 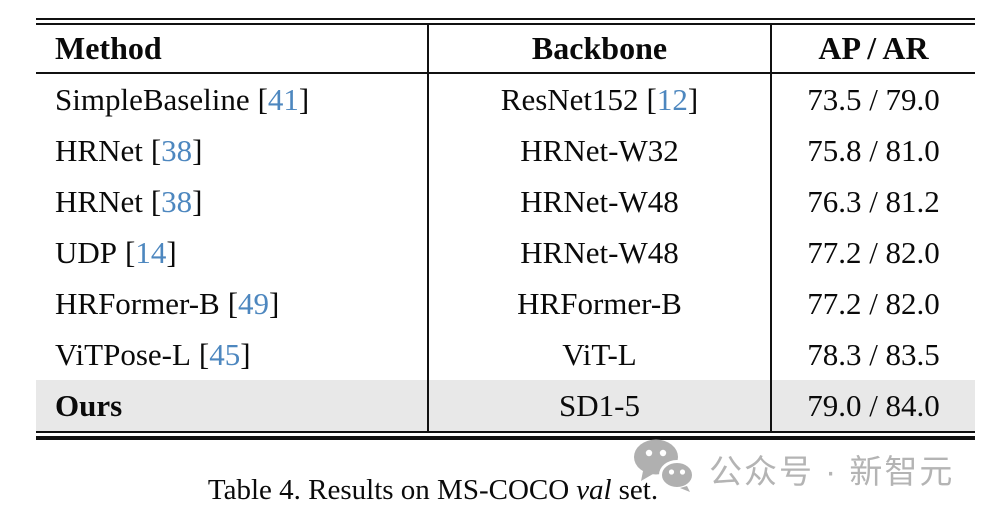 What do you see at coordinates (873, 201) in the screenshot?
I see `ap-ar-cell: 76.3 / 81.2` at bounding box center [873, 201].